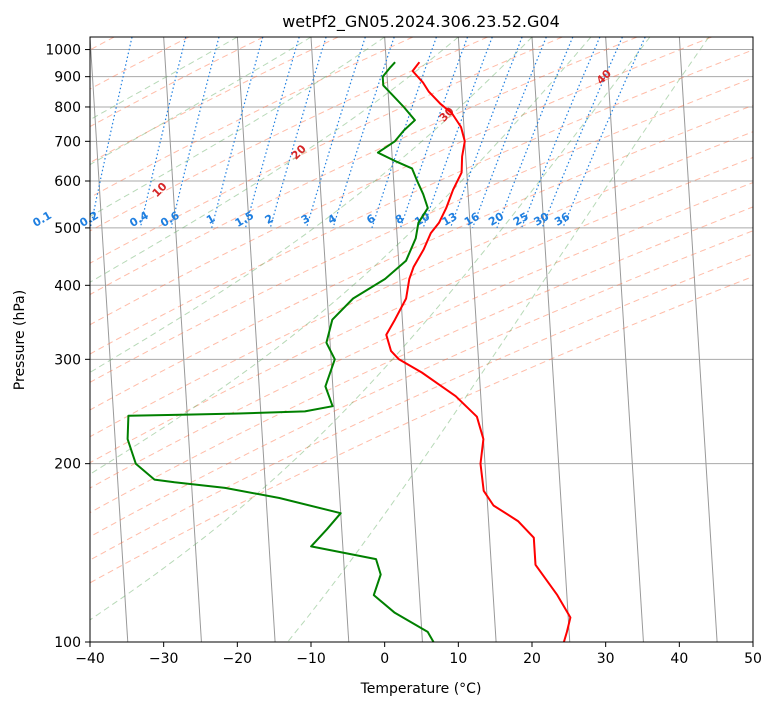  What do you see at coordinates (67, 286) in the screenshot?
I see `y-tick-label: 400` at bounding box center [67, 286].